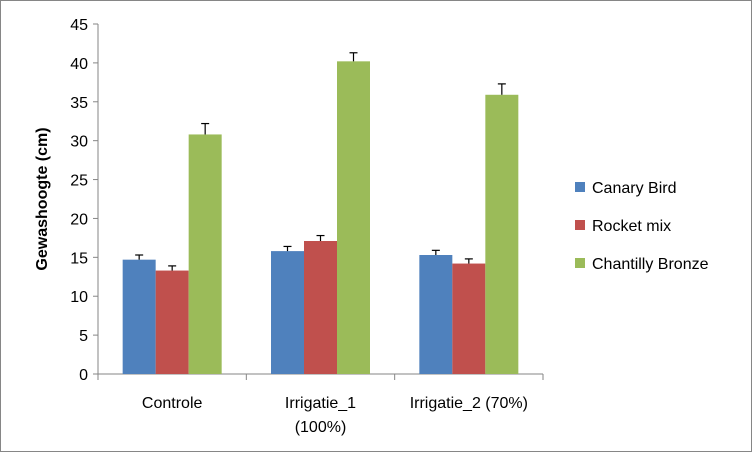  I want to click on y-tick-label: 20, so click(79, 219).